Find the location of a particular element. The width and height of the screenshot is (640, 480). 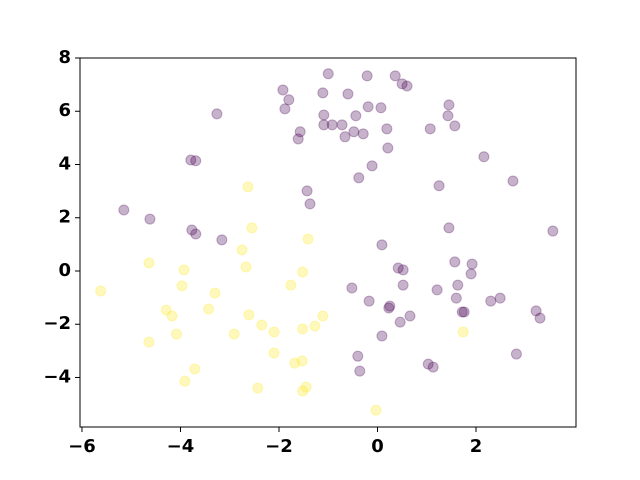

y-tick-label: 0 is located at coordinates (64, 270).